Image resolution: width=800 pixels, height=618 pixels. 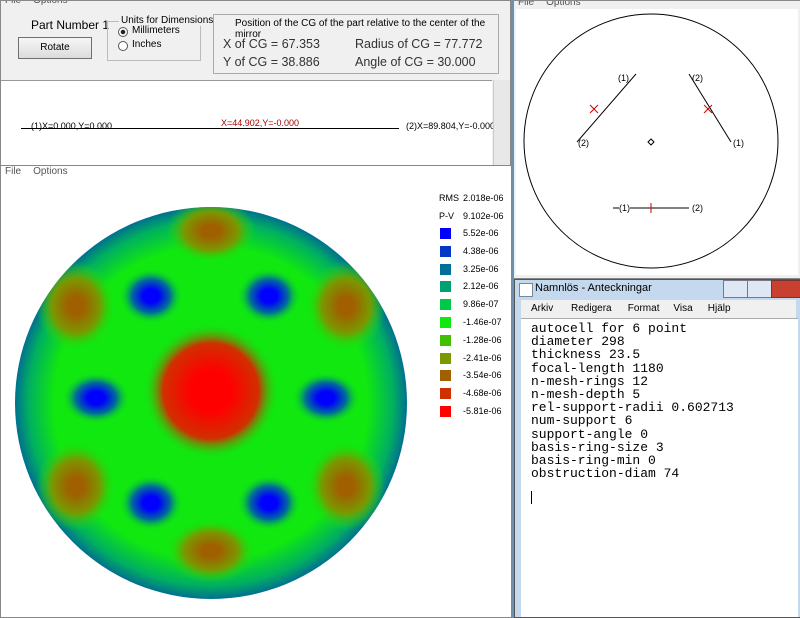 What do you see at coordinates (415, 62) in the screenshot?
I see `cg-angle: Angle of CG = 30.000` at bounding box center [415, 62].